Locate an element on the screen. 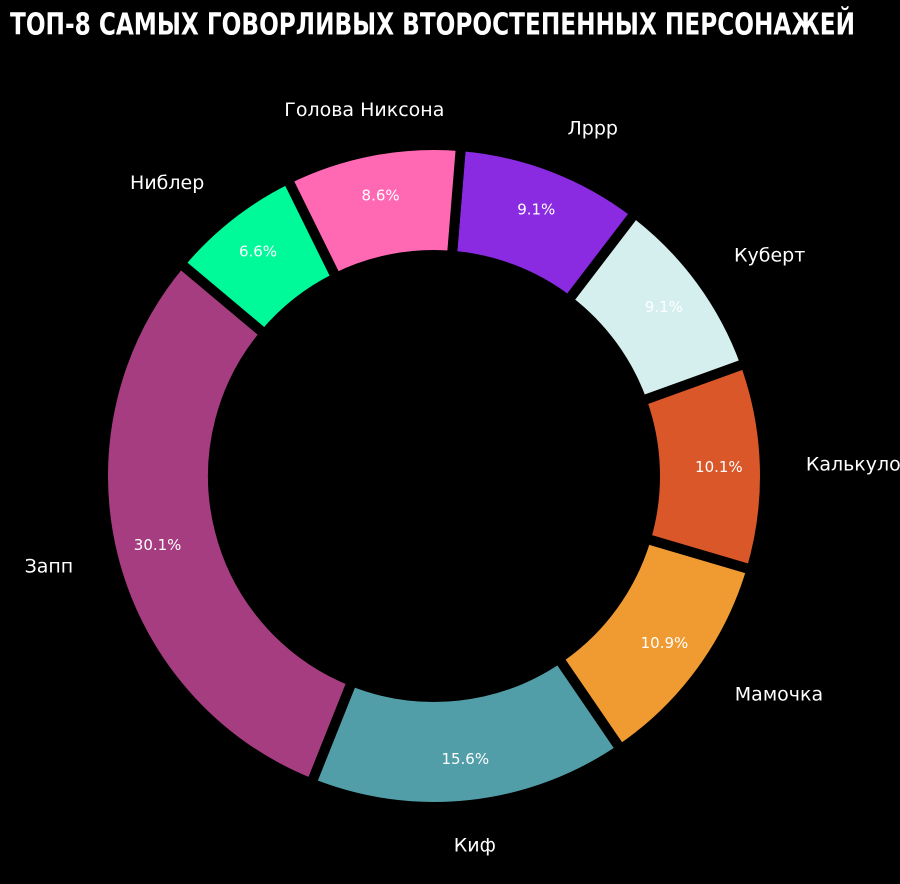  value-label: 15.6% is located at coordinates (465, 759).